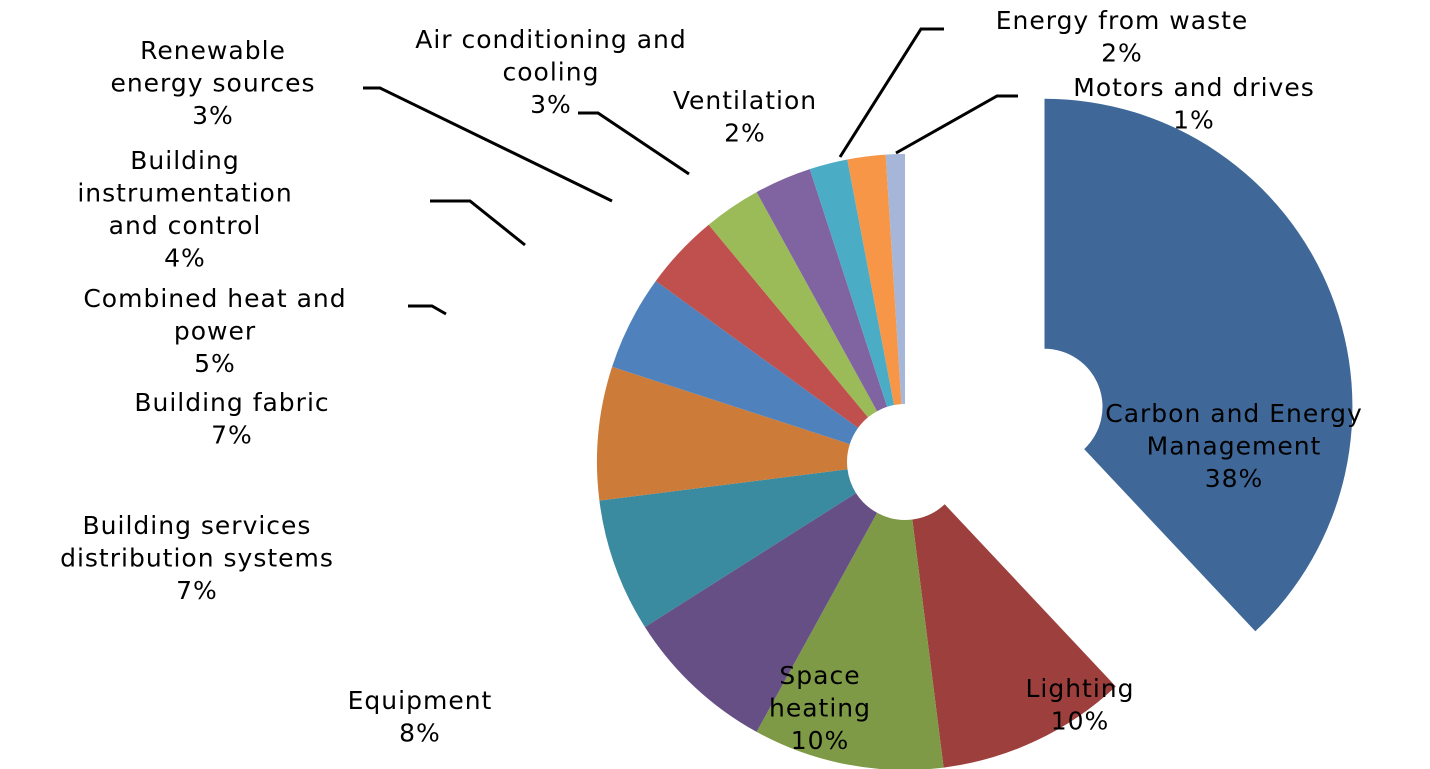  I want to click on data-label-line: Space, so click(819, 675).